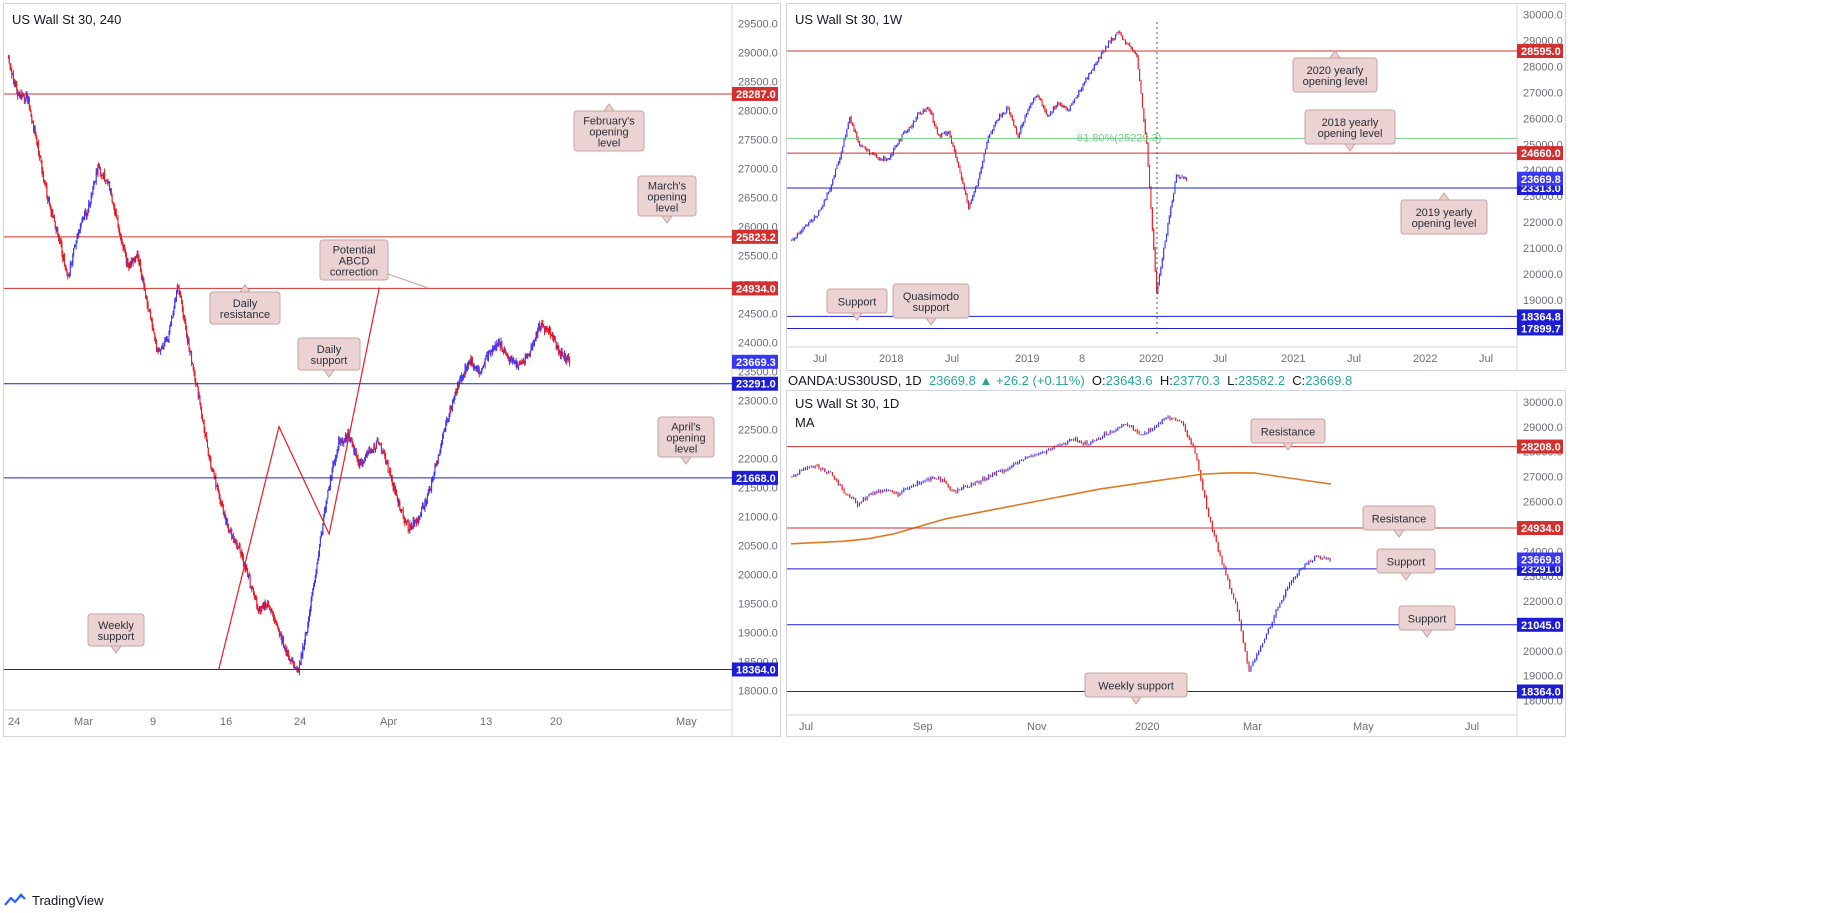  Describe the element at coordinates (329, 373) in the screenshot. I see `annotation-pointer` at that location.